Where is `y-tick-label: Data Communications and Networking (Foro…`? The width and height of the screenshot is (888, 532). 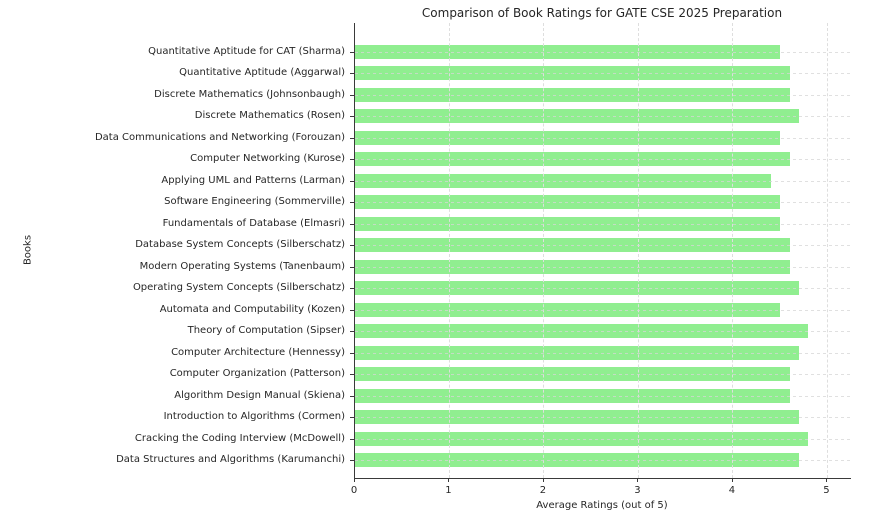 y-tick-label: Data Communications and Networking (Foro… is located at coordinates (219, 137).